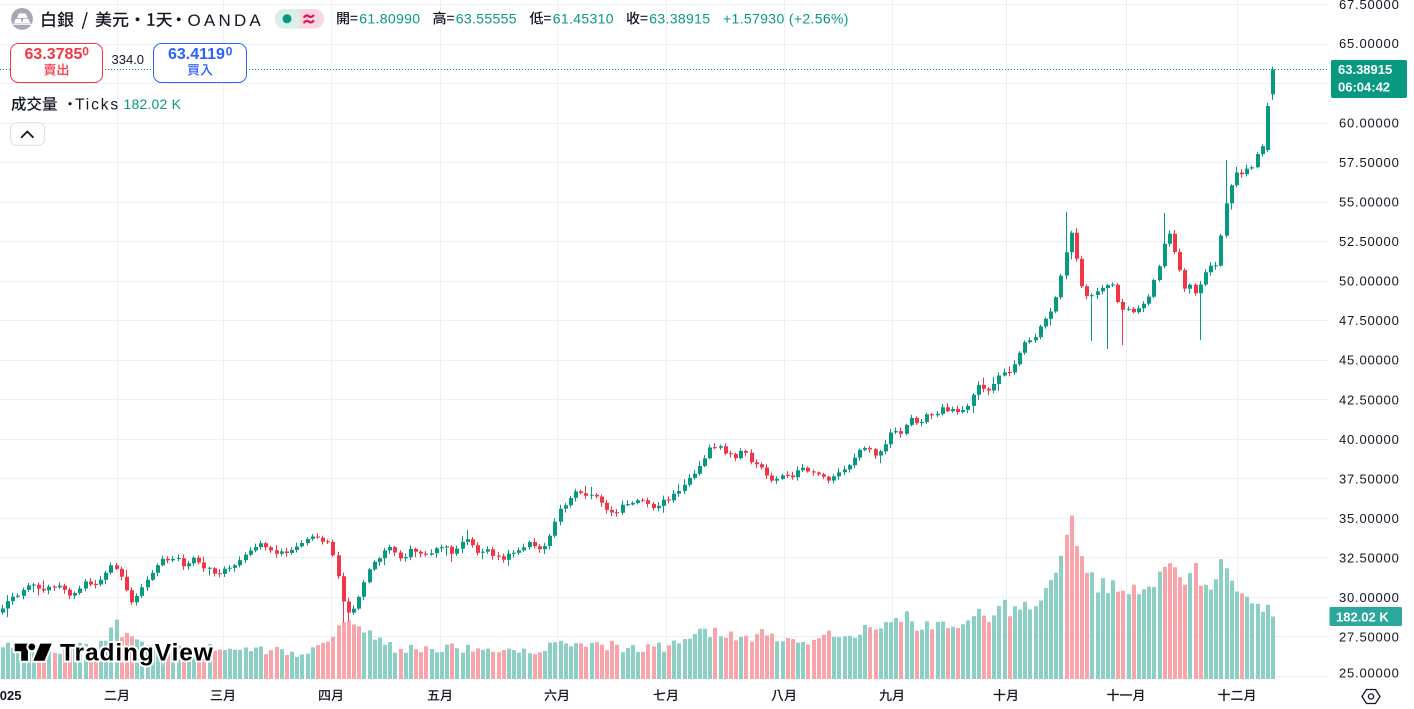 The image size is (1414, 709). What do you see at coordinates (1364, 87) in the screenshot?
I see `svg-text: 06:04:42` at bounding box center [1364, 87].